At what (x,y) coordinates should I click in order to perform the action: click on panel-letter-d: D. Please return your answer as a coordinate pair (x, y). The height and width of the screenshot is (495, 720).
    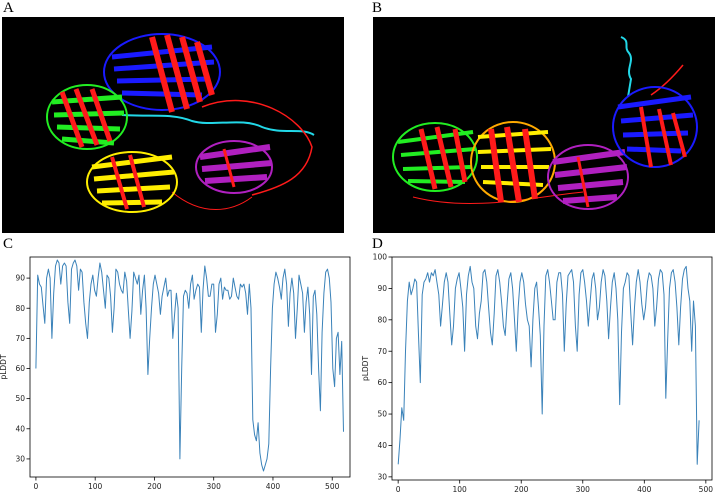
    Looking at the image, I should click on (377, 244).